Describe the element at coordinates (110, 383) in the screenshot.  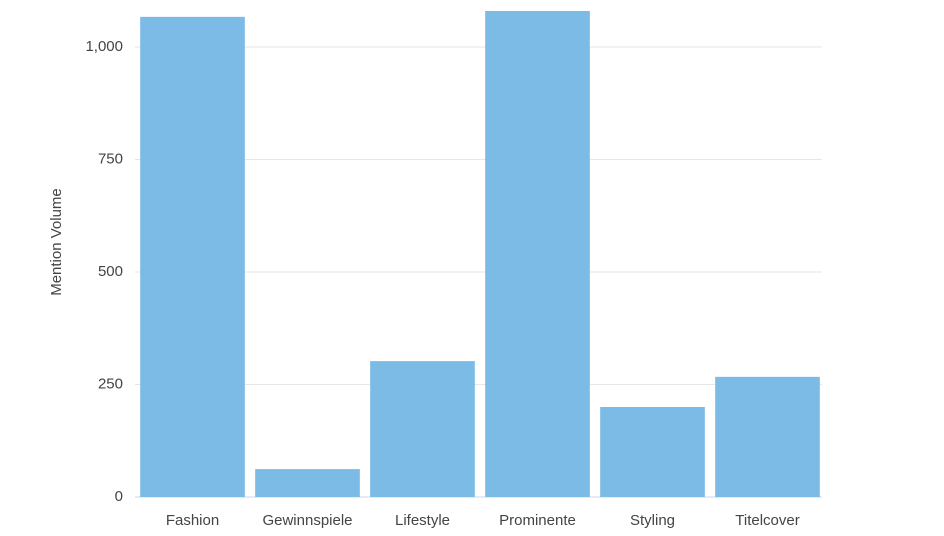
I see `y-tick-label: 250` at that location.